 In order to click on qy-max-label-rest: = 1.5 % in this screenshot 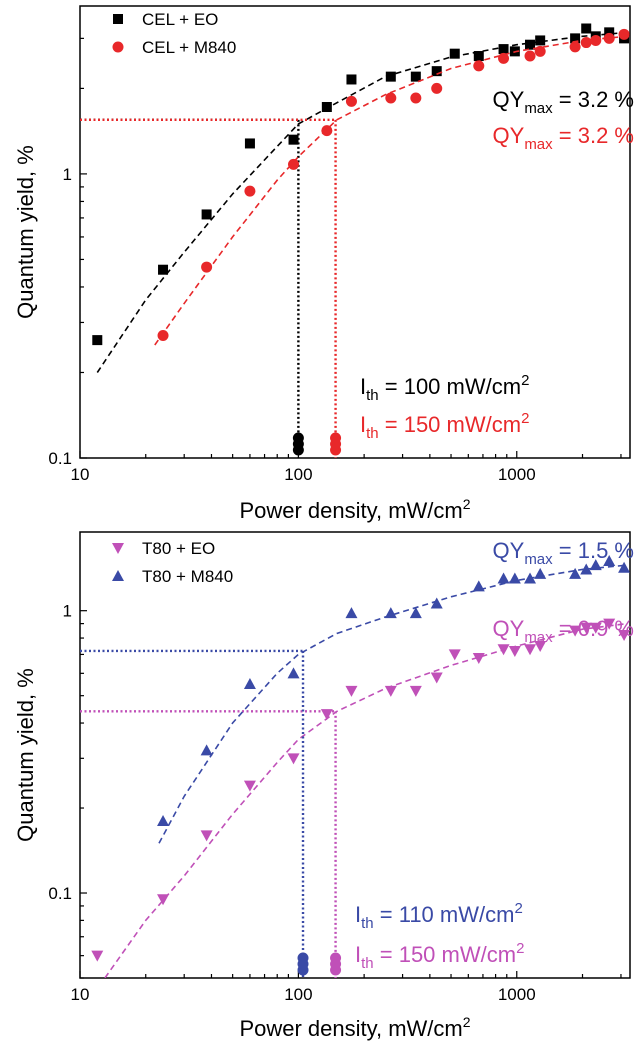, I will do `click(593, 550)`.